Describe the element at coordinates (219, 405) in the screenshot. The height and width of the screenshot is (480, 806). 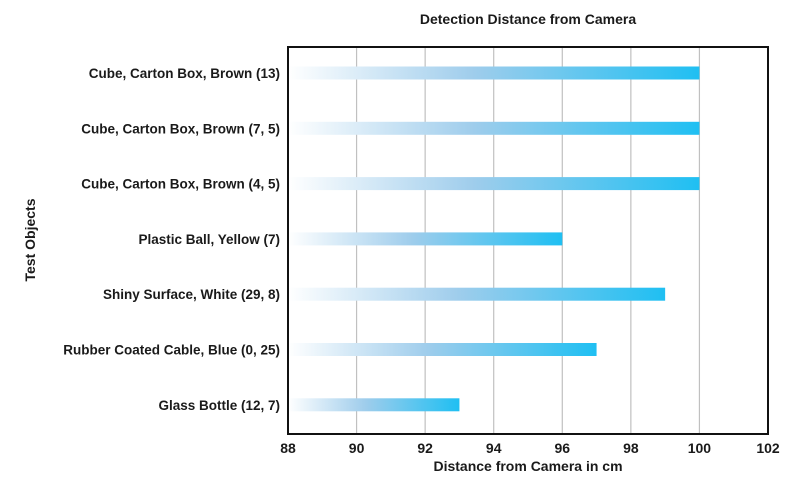
I see `category-label: Glass Bottle (12, 7)` at that location.